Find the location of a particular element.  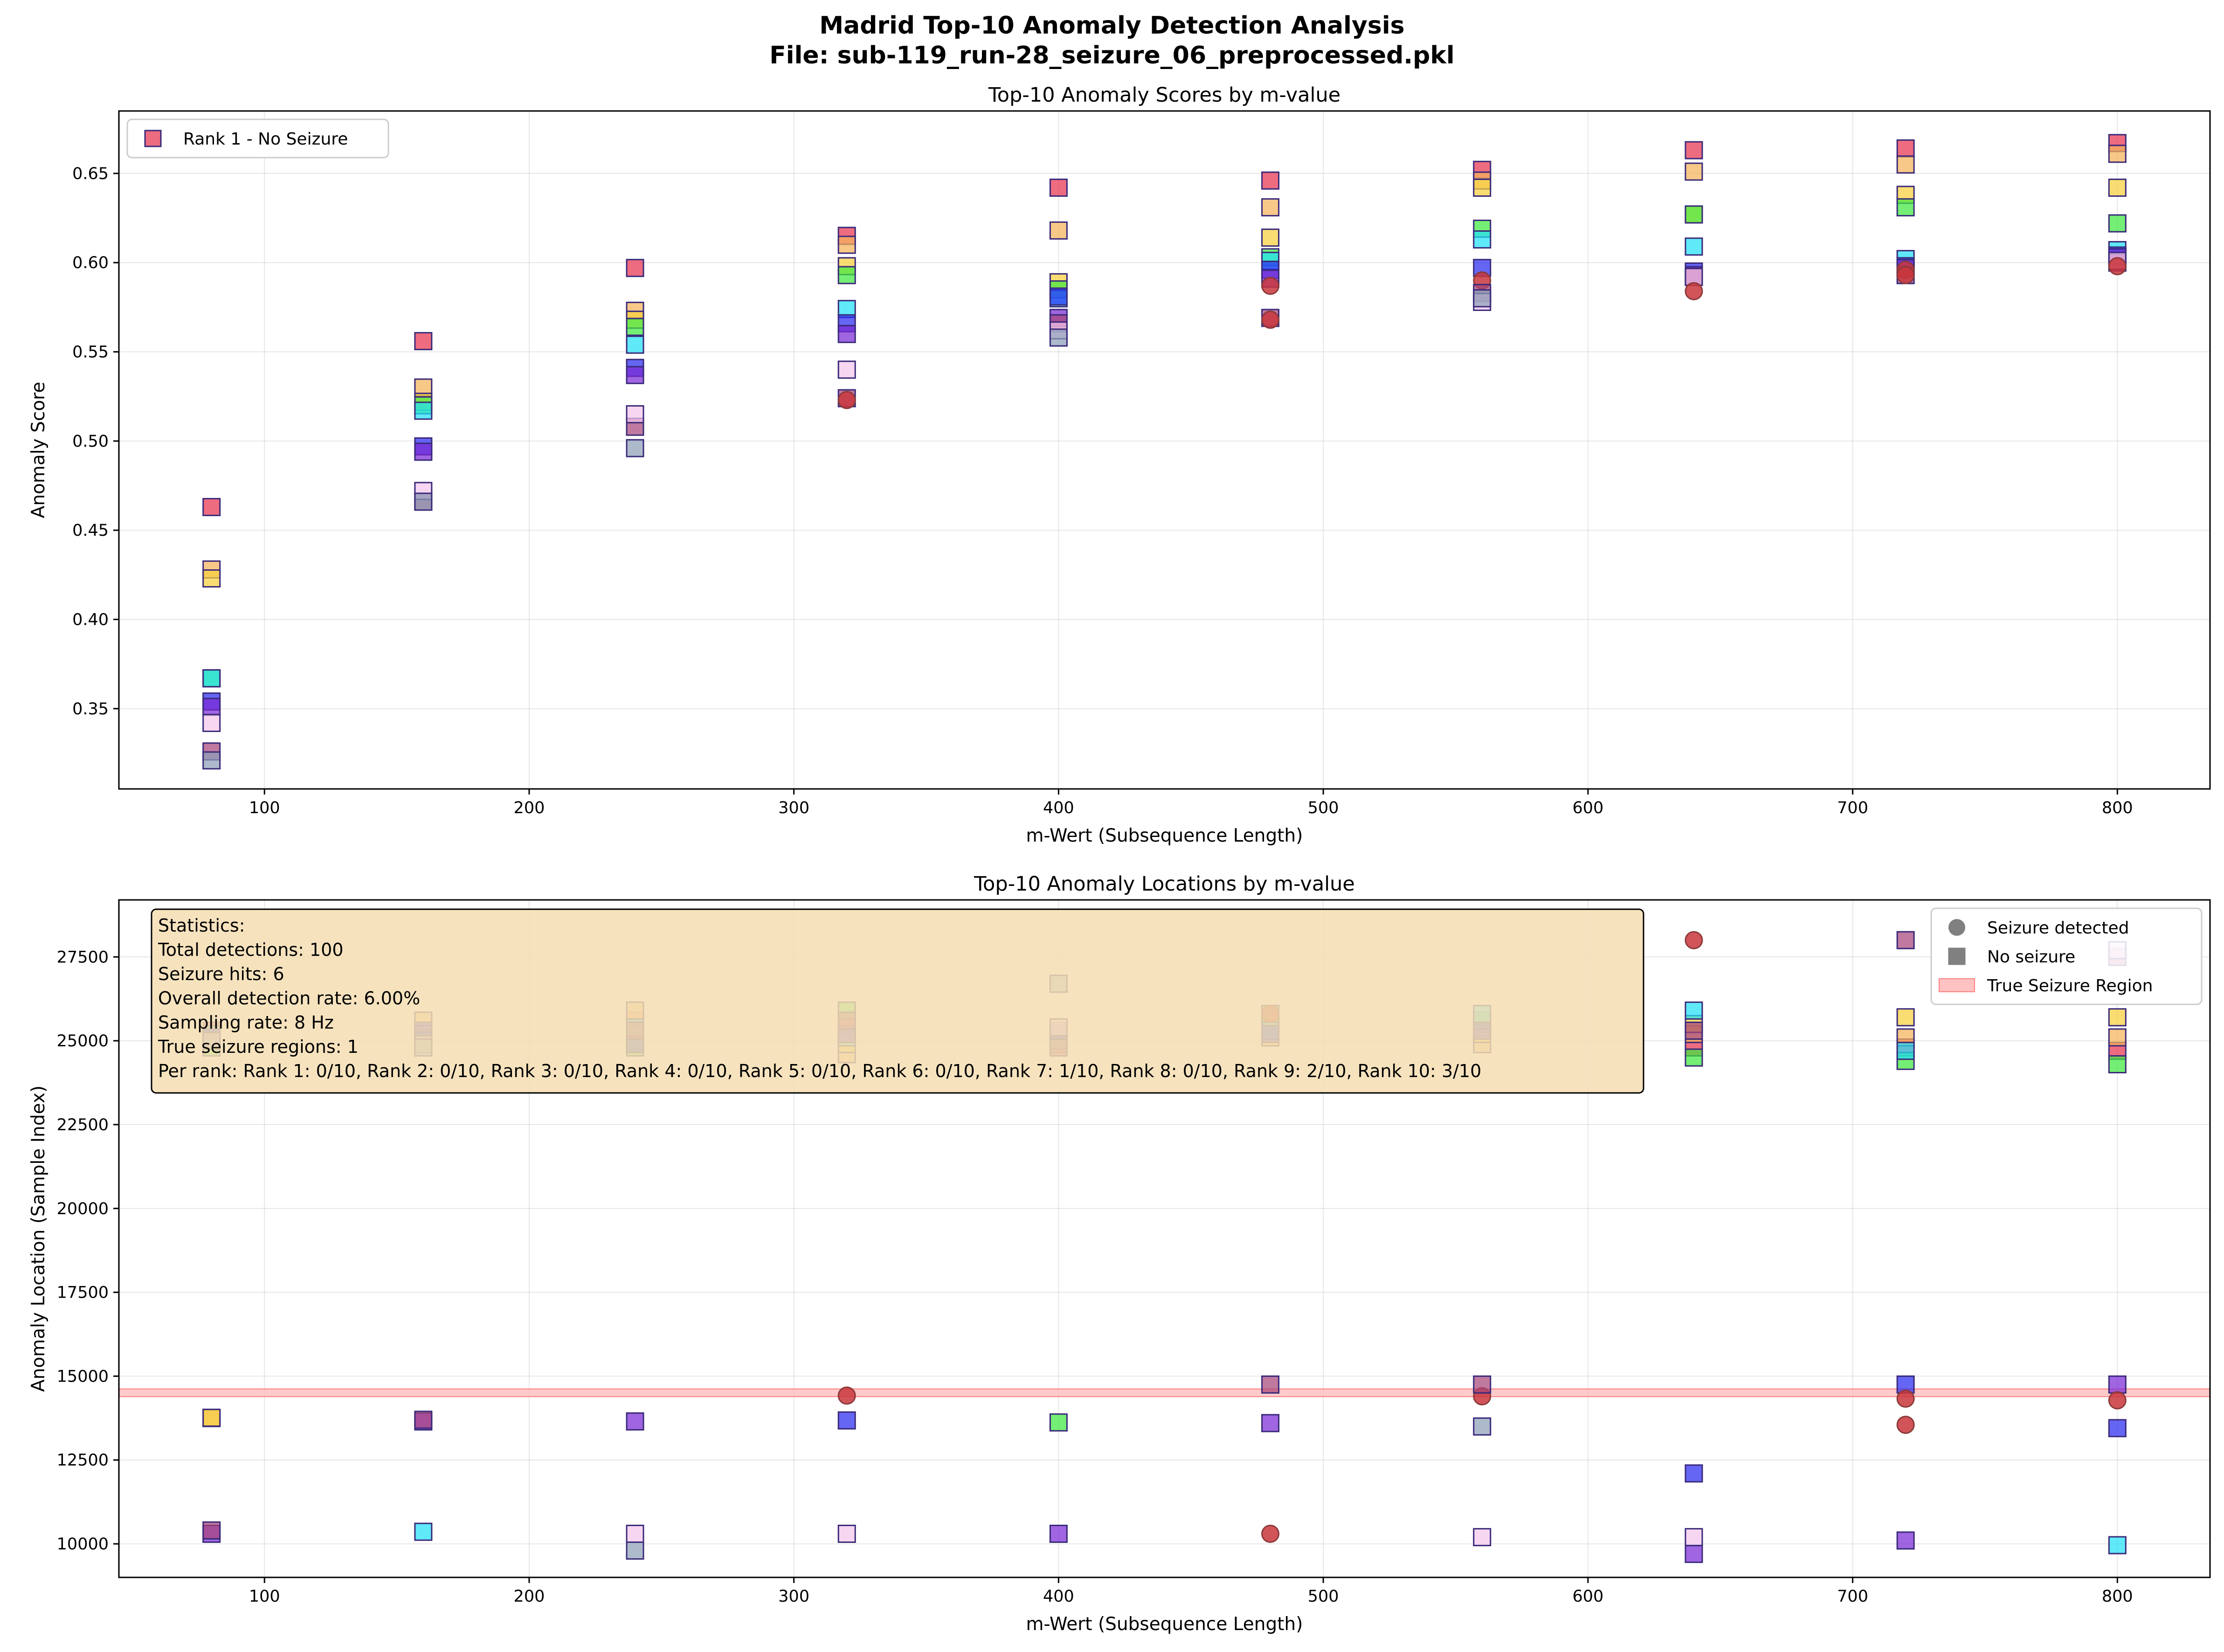

x-tick-label: 100 is located at coordinates (265, 1596).